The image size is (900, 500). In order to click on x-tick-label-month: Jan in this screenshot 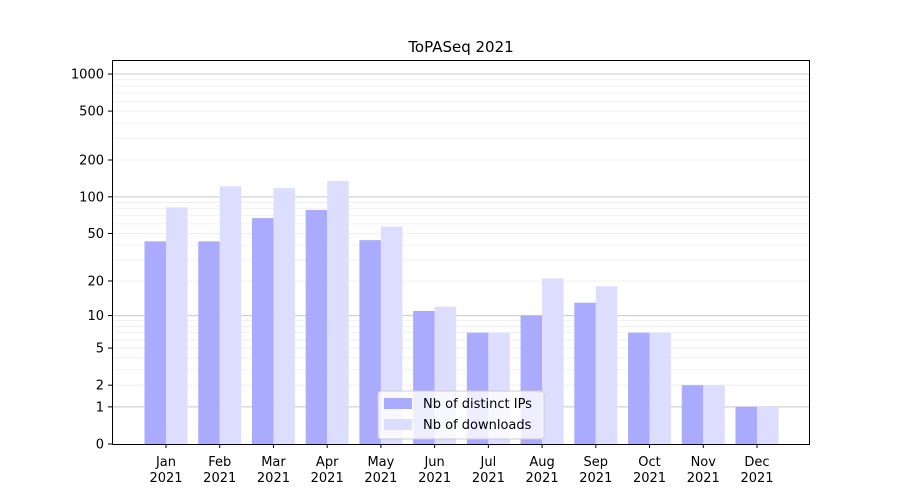, I will do `click(165, 462)`.